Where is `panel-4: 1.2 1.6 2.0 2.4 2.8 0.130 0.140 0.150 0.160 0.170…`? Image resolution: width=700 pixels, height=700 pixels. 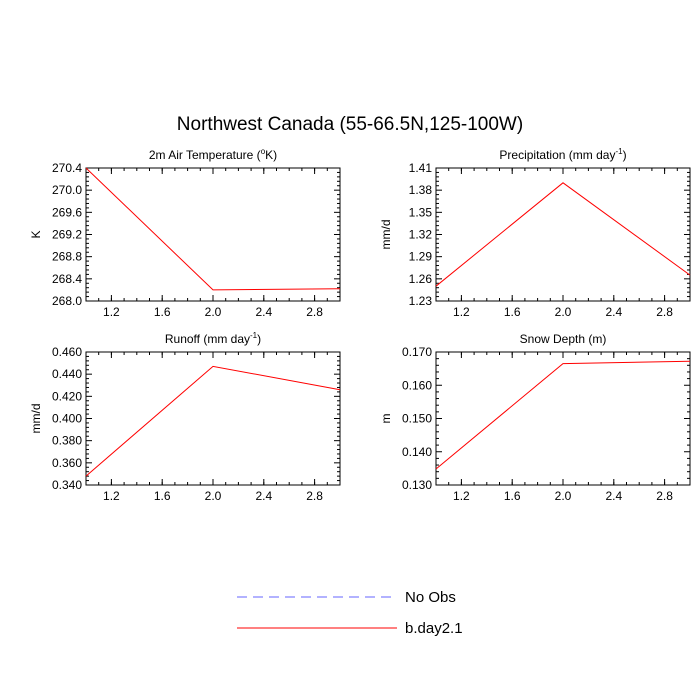
panel-4: 1.2 1.6 2.0 2.4 2.8 0.130 0.140 0.150 0.160 0.170… is located at coordinates (535, 417).